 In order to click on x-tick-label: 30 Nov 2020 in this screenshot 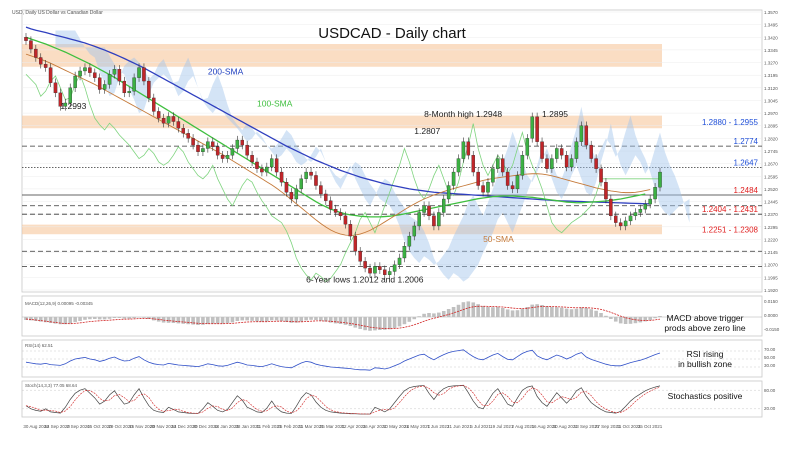, I will do `click(163, 426)`.